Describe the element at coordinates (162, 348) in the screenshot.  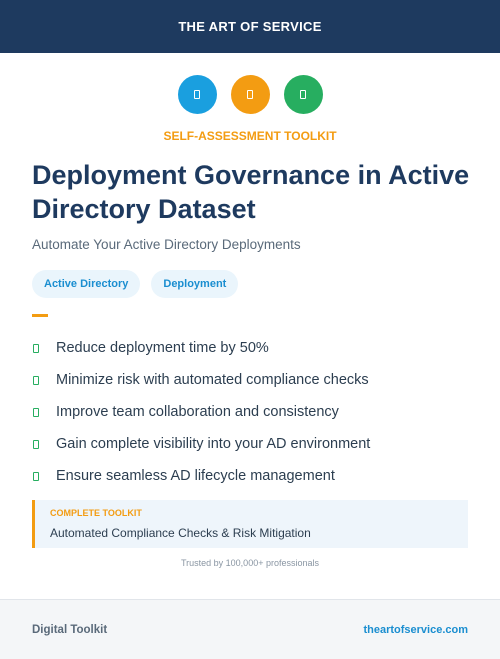
I see `benefit-text: Reduce deployment time by 50%` at that location.